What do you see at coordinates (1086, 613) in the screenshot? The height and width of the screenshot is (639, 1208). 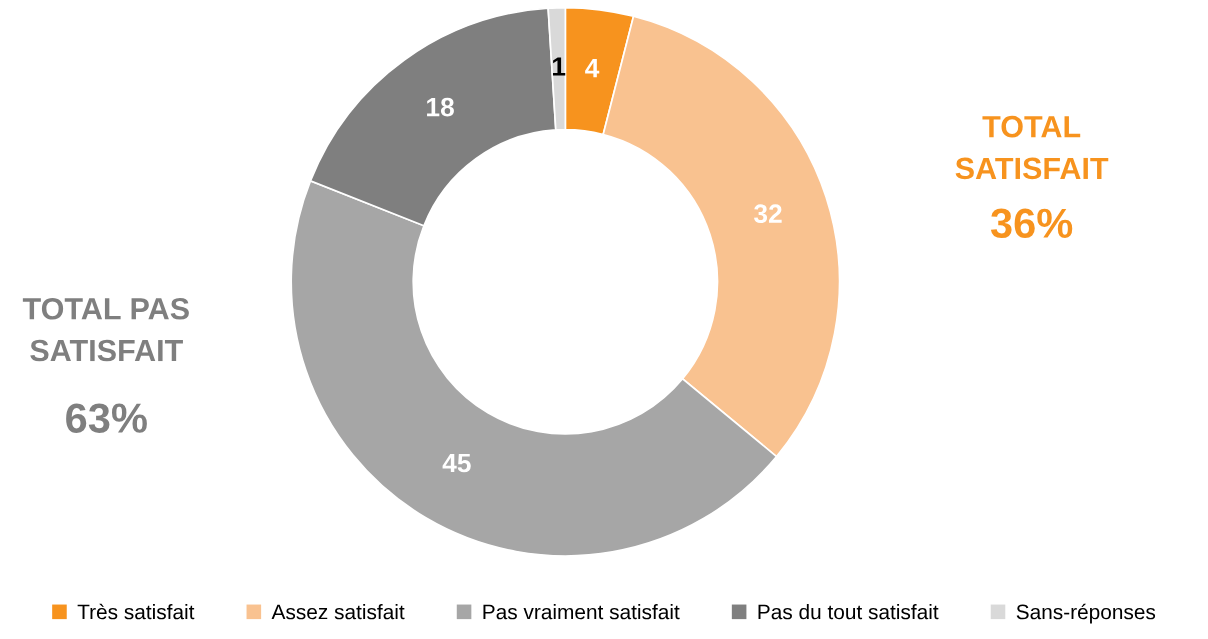 I see `legend-label: Sans-réponses` at bounding box center [1086, 613].